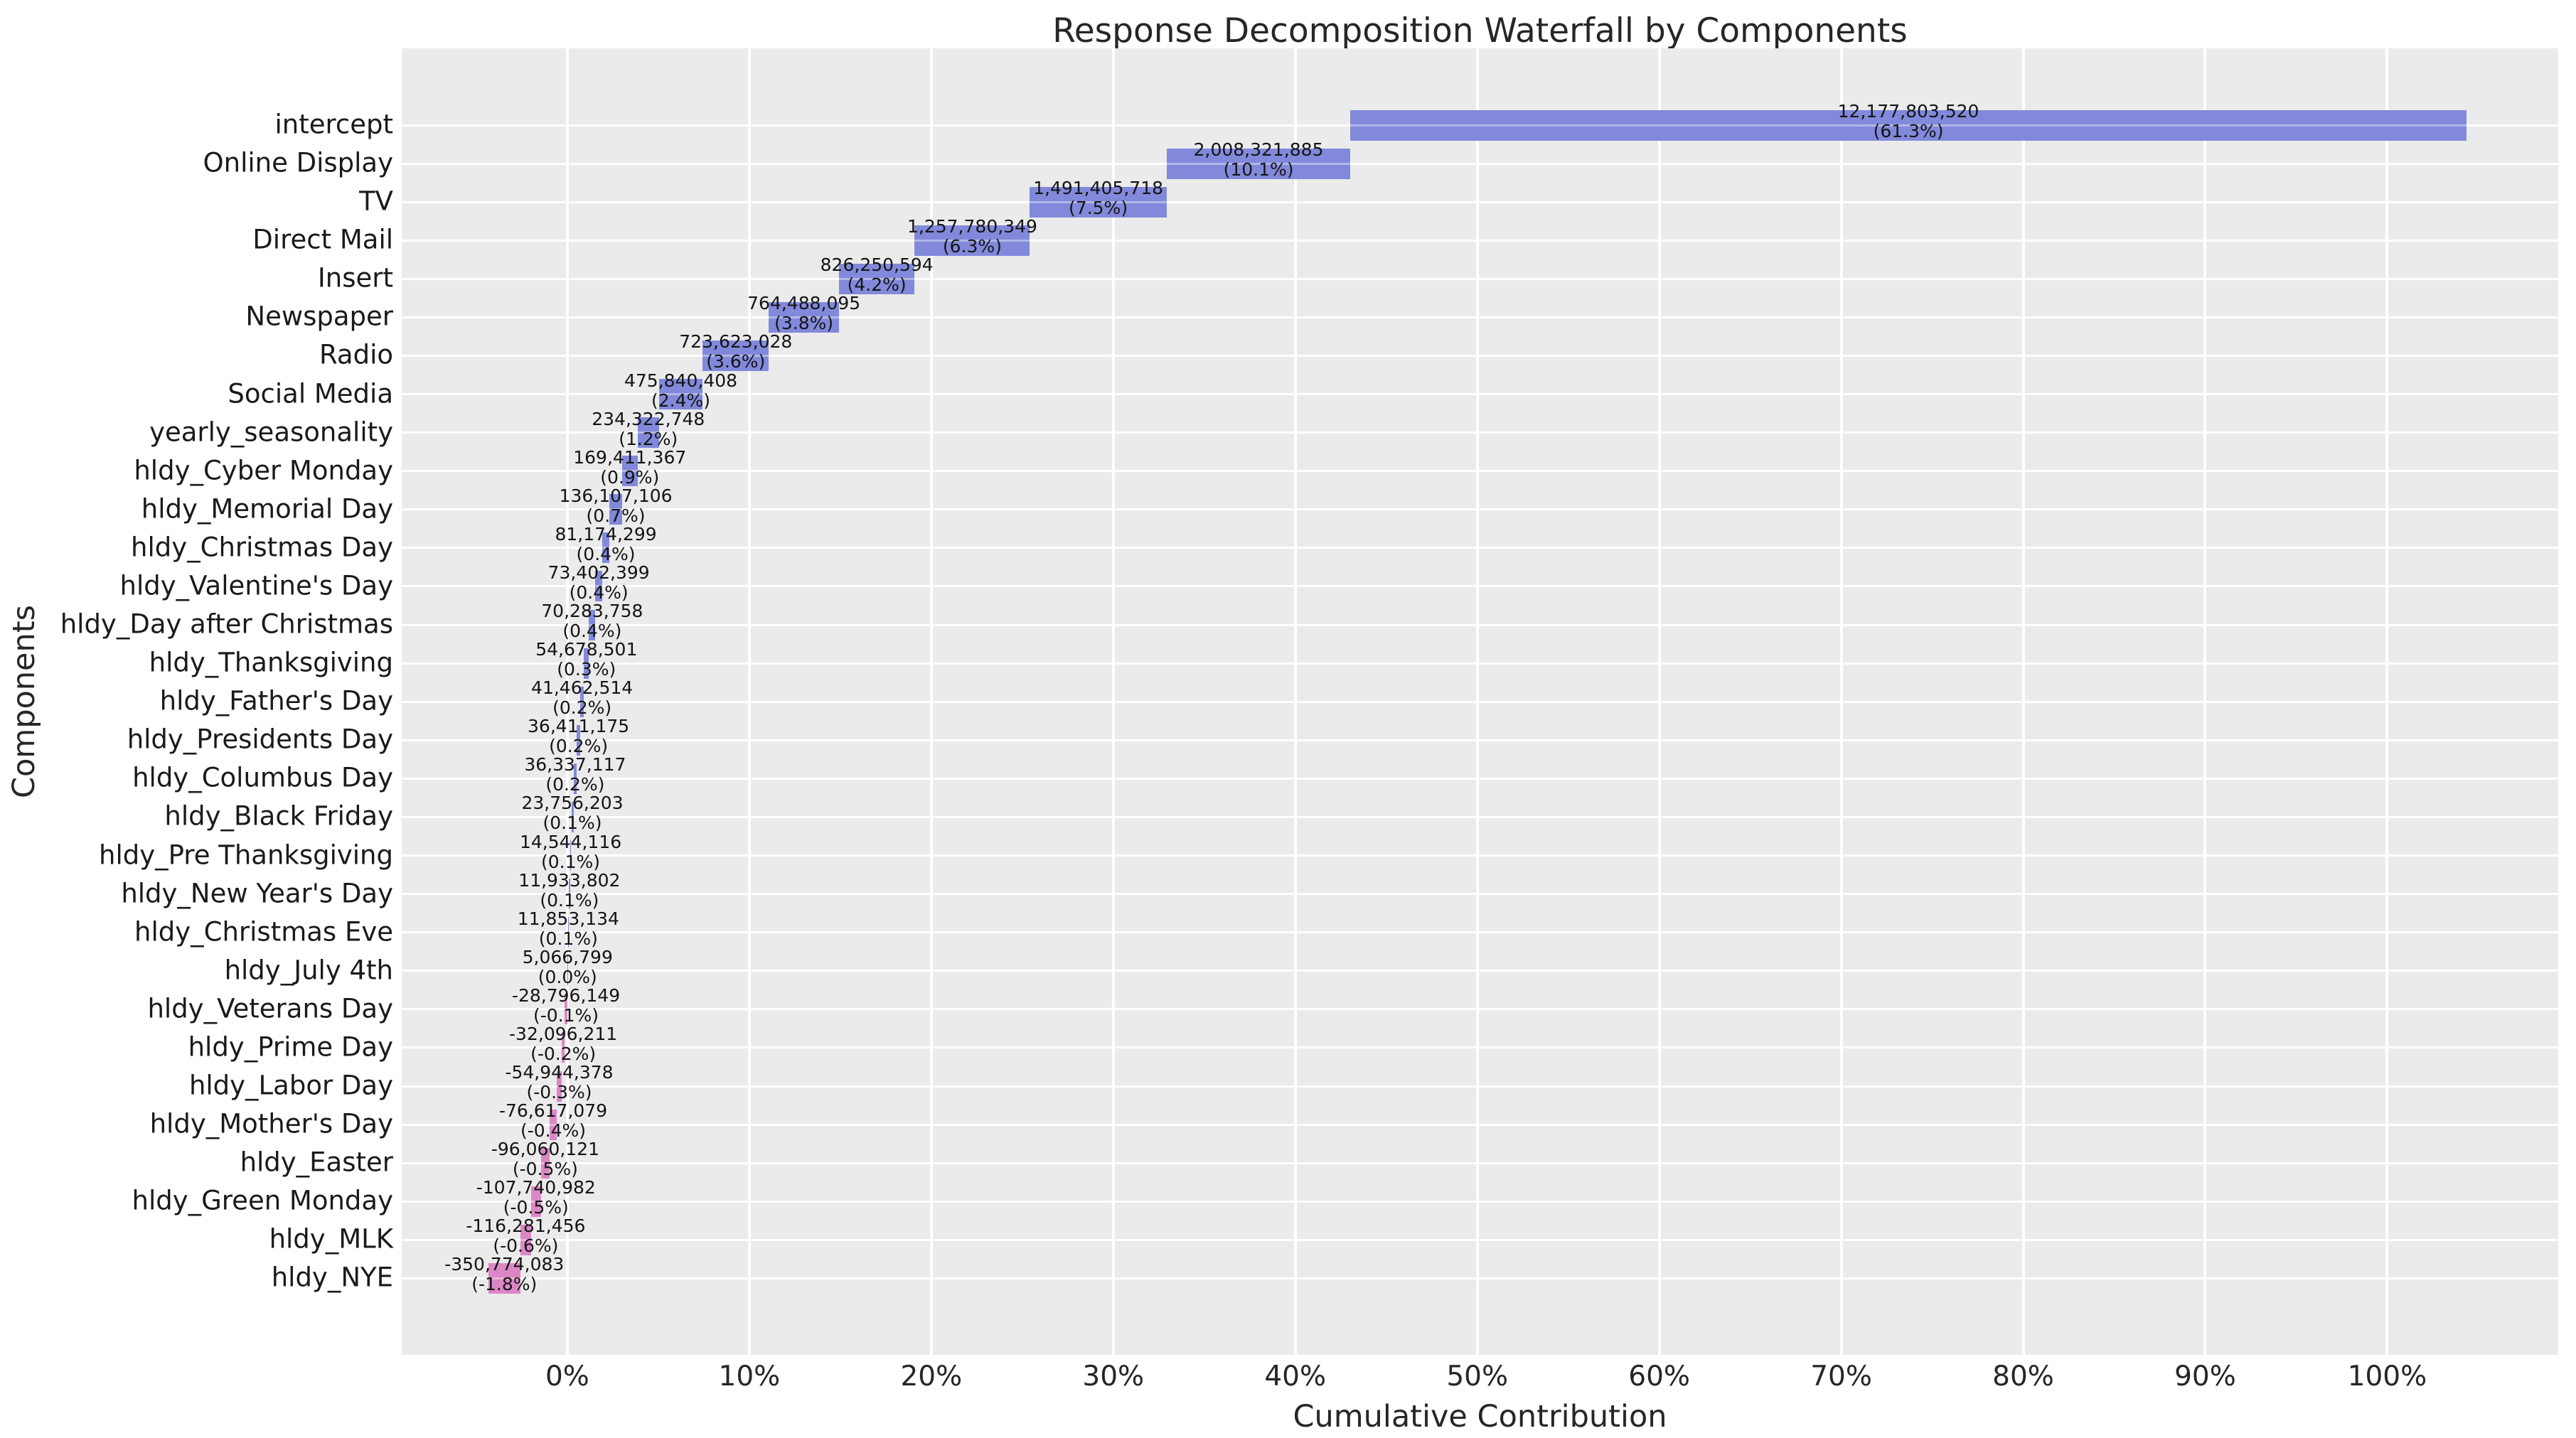  Describe the element at coordinates (256, 585) in the screenshot. I see `category-label: hldy_Valentine's Day` at that location.